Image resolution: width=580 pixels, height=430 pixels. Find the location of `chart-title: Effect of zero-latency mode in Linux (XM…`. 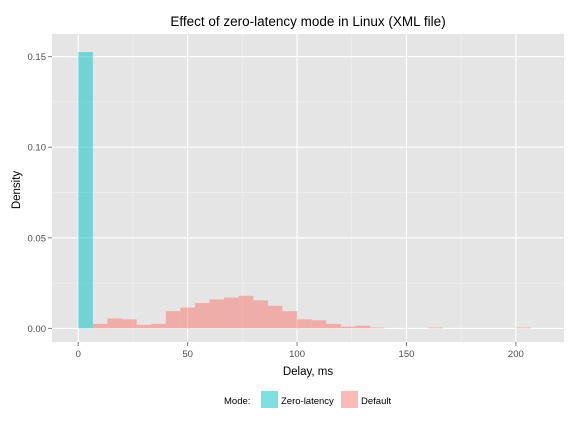

chart-title: Effect of zero-latency mode in Linux (XM… is located at coordinates (307, 21).